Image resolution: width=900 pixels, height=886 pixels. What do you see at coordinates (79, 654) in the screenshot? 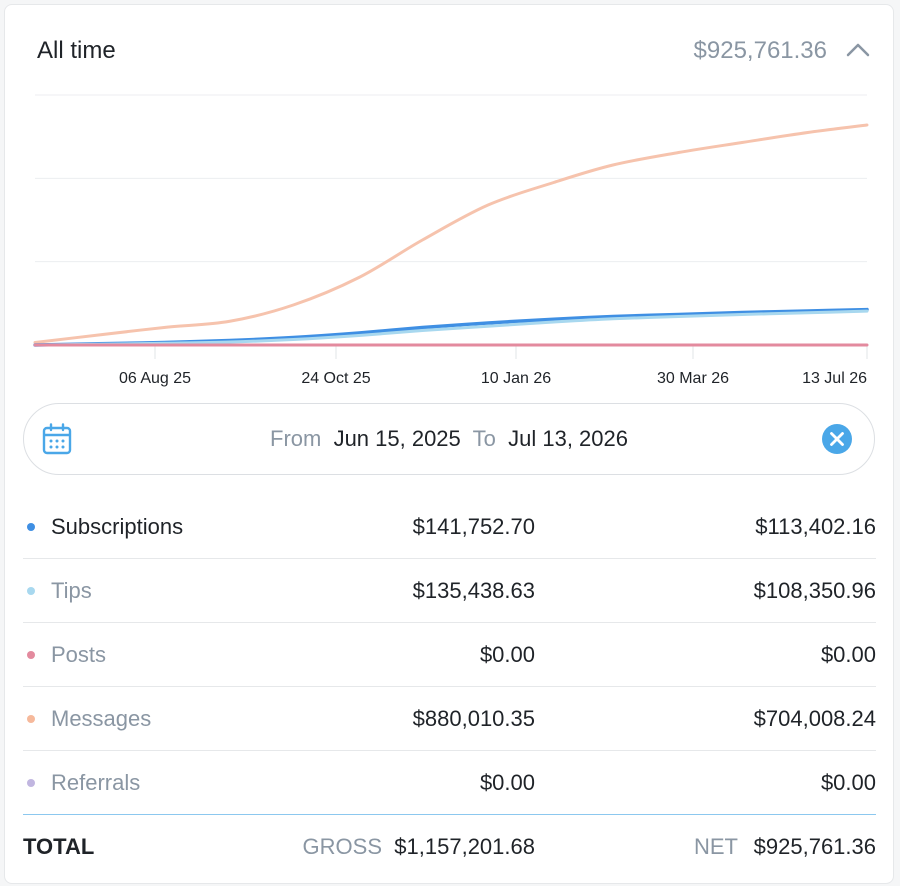
I see `row-label: Posts` at bounding box center [79, 654].